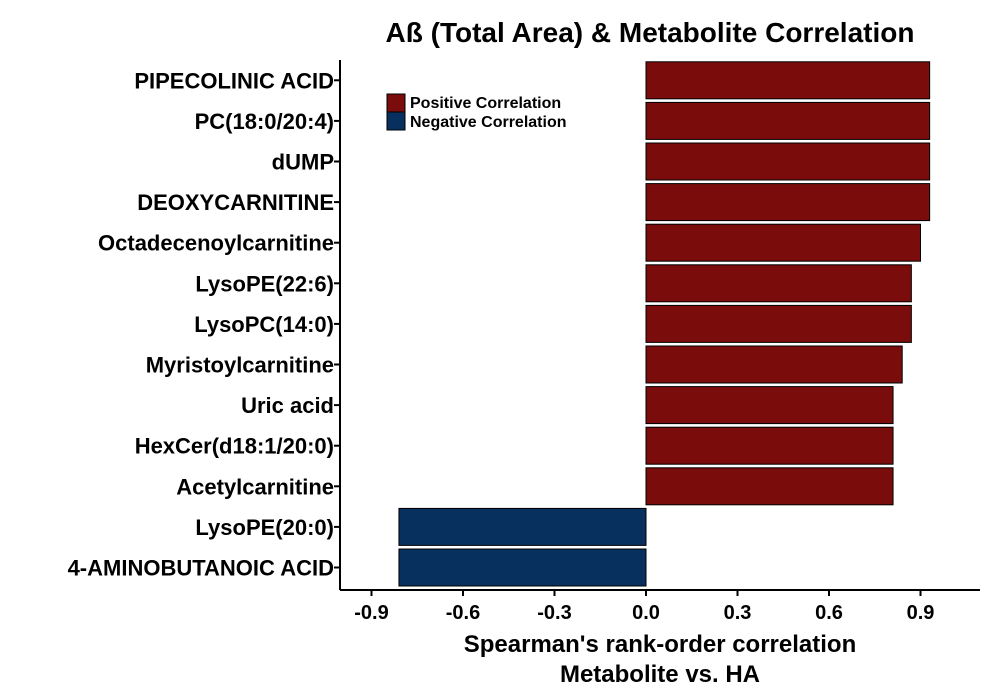 Image resolution: width=1000 pixels, height=700 pixels. What do you see at coordinates (554, 613) in the screenshot?
I see `x-tick-label-2: -0.3` at bounding box center [554, 613].